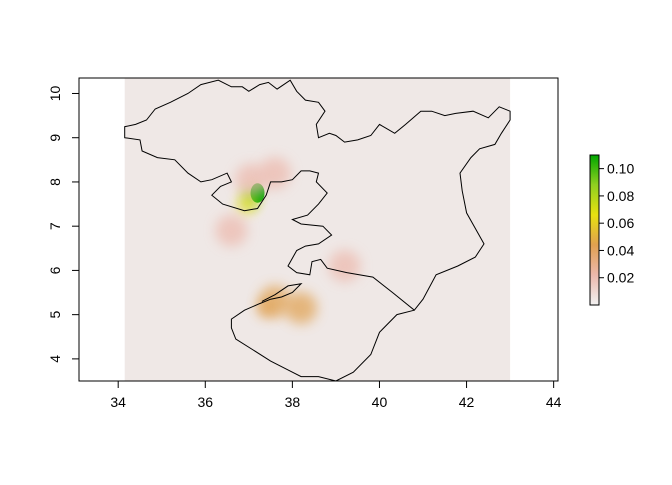 This screenshot has width=672, height=485. Describe the element at coordinates (620, 196) in the screenshot. I see `legend-tick-label: 0.08` at that location.